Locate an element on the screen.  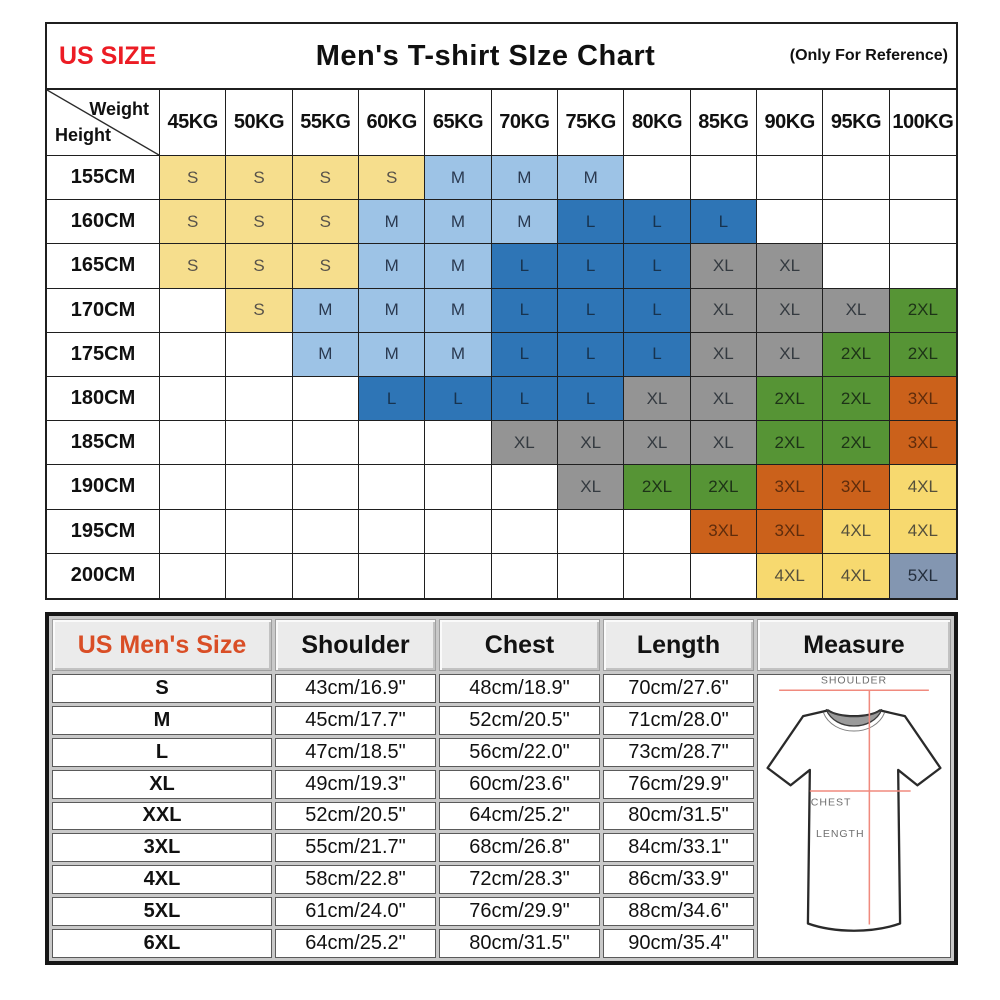
column-header-length: Length is located at coordinates (678, 645).